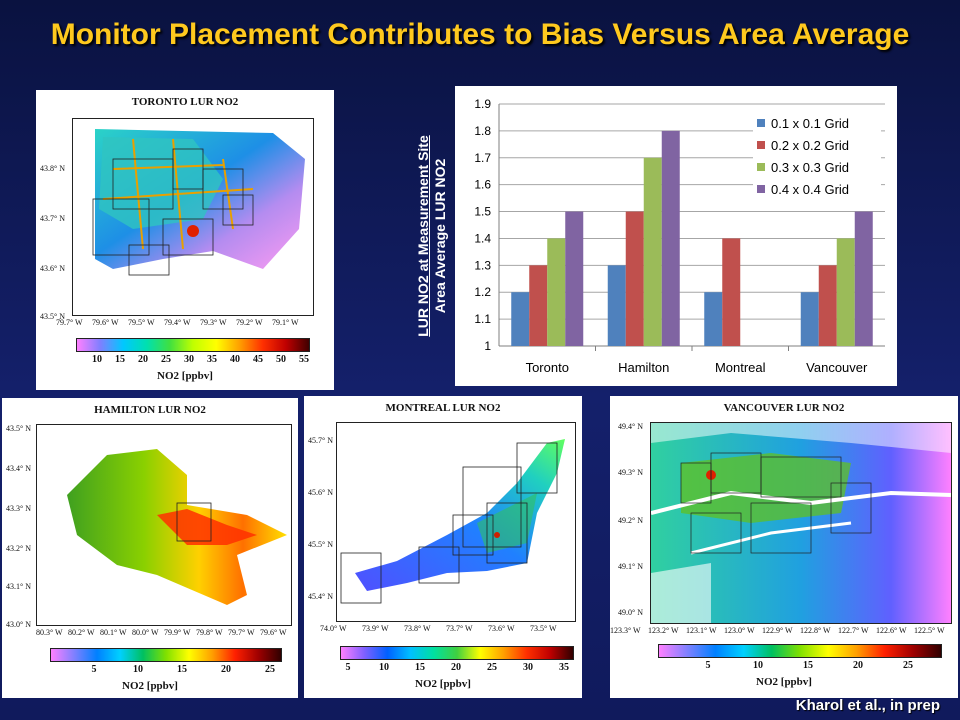 Image resolution: width=960 pixels, height=720 pixels. What do you see at coordinates (810, 167) in the screenshot?
I see `legend-label: 0.3 x 0.3 Grid` at bounding box center [810, 167].